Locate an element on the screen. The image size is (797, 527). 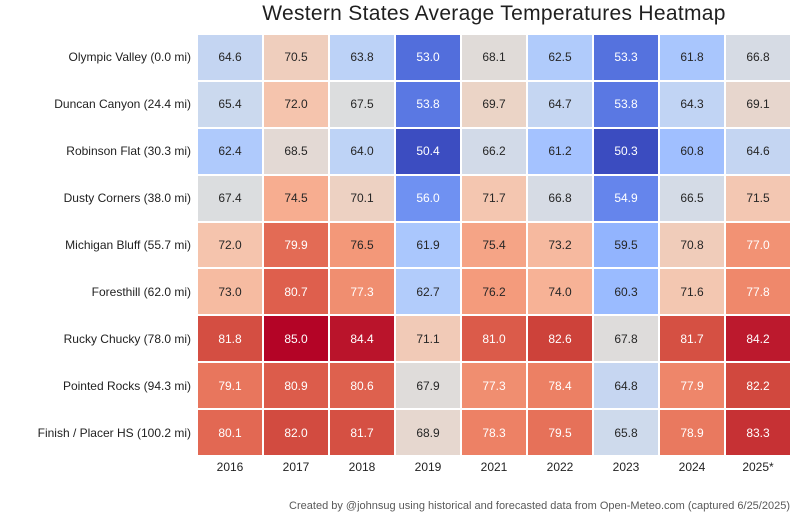
heatmap-cell: 67.8 is located at coordinates (626, 339).